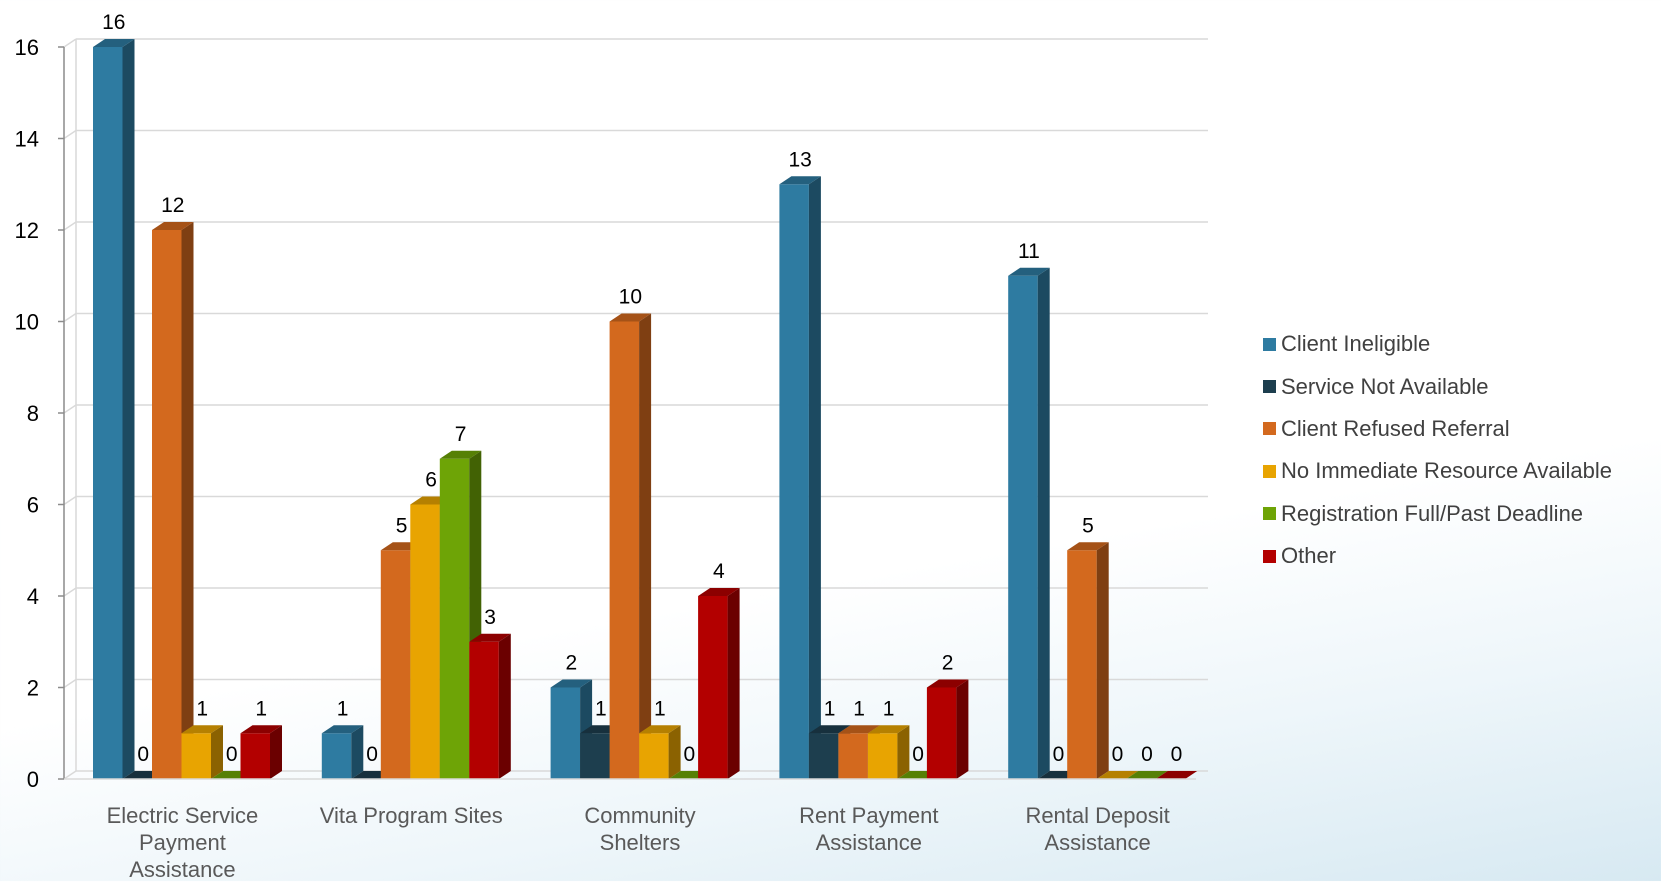 The image size is (1661, 886). I want to click on x-tick-label-line: Community, so click(639, 815).